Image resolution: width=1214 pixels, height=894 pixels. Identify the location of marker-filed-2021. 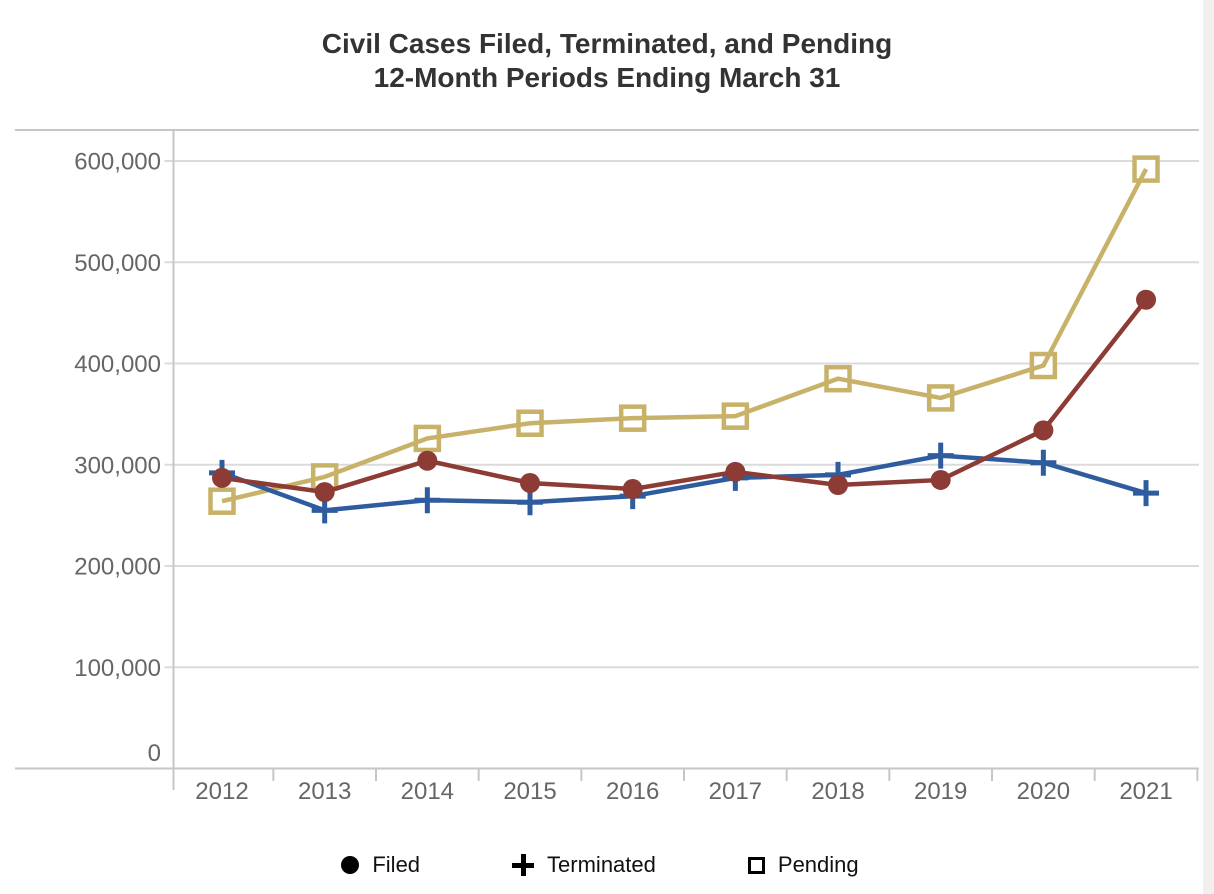
(1146, 299).